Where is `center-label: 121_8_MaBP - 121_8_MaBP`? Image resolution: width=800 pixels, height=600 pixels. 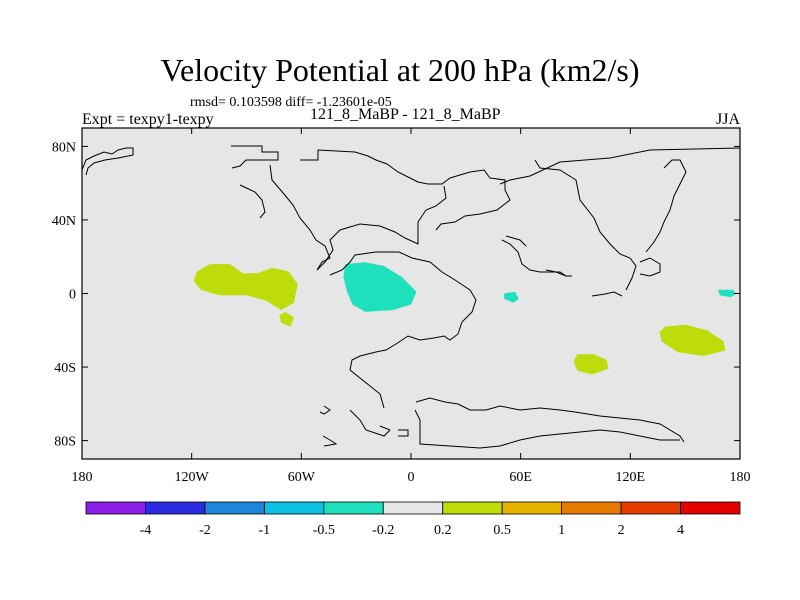 center-label: 121_8_MaBP - 121_8_MaBP is located at coordinates (405, 114).